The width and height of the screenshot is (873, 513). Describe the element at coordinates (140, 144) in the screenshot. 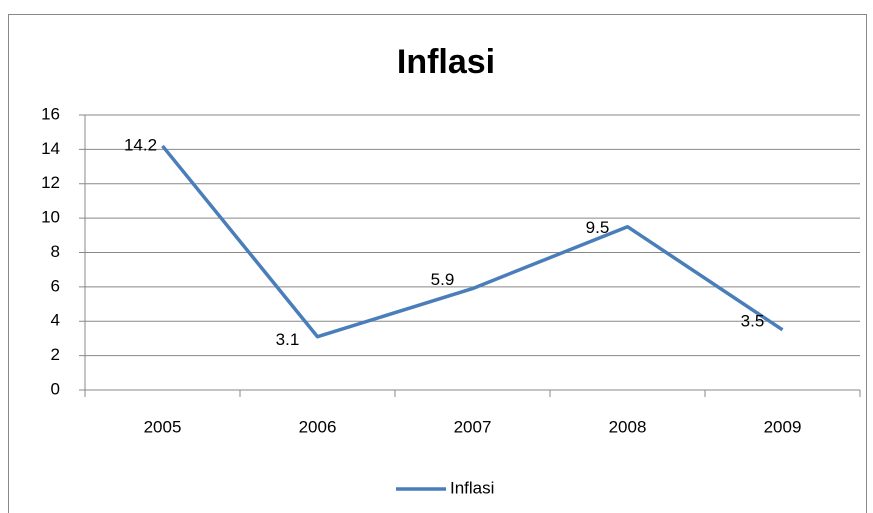

I see `data-label: 14.2` at that location.